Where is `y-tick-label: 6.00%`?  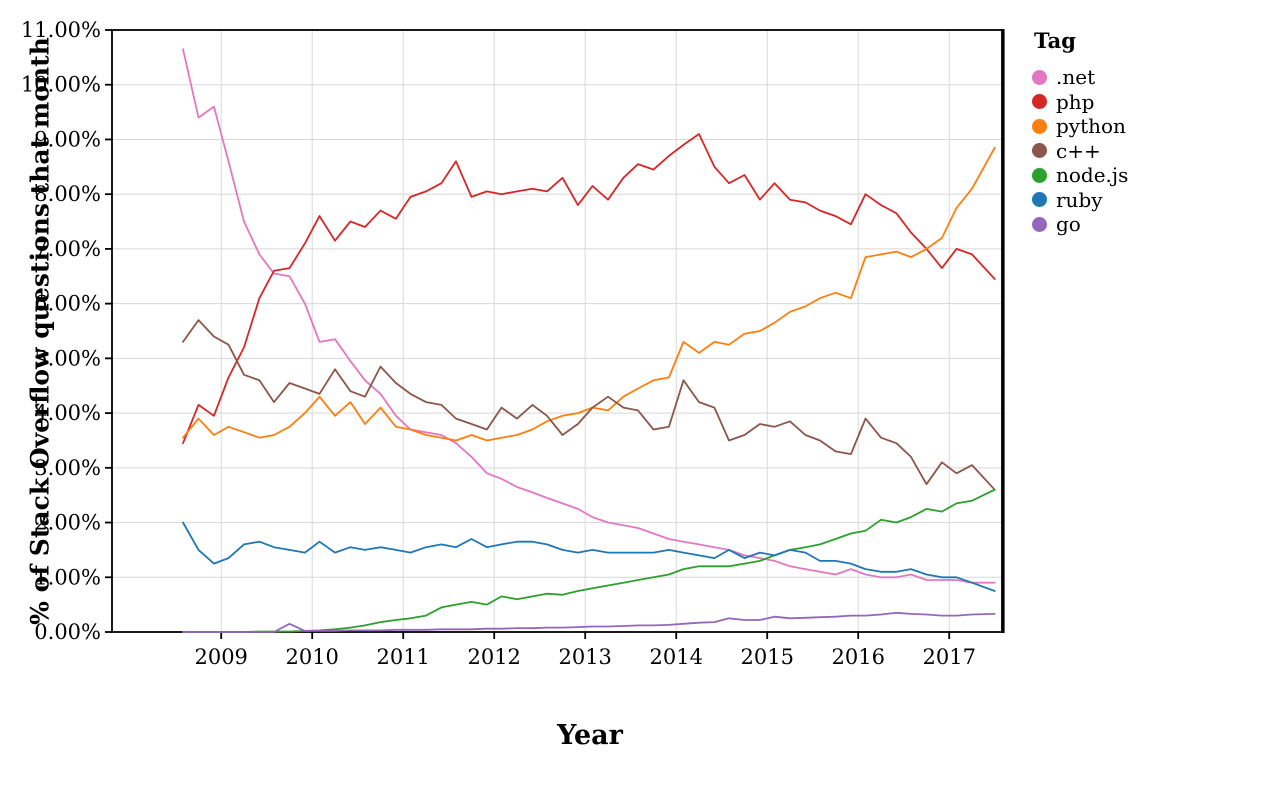
y-tick-label: 6.00% is located at coordinates (67, 304).